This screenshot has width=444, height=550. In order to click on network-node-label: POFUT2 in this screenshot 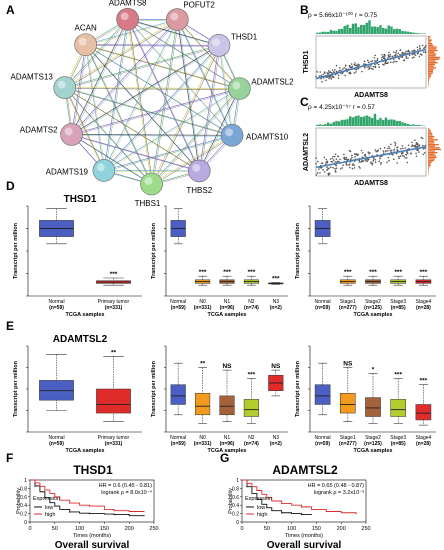, I will do `click(199, 5)`.